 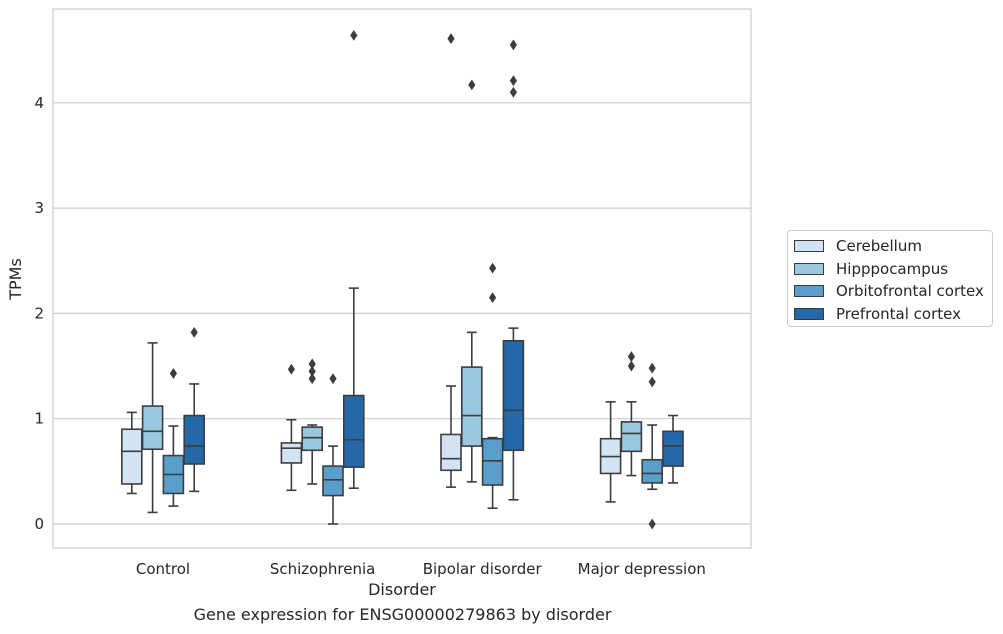 I want to click on box-prefrontal-cortex-bipolar-disorder, so click(x=513, y=270).